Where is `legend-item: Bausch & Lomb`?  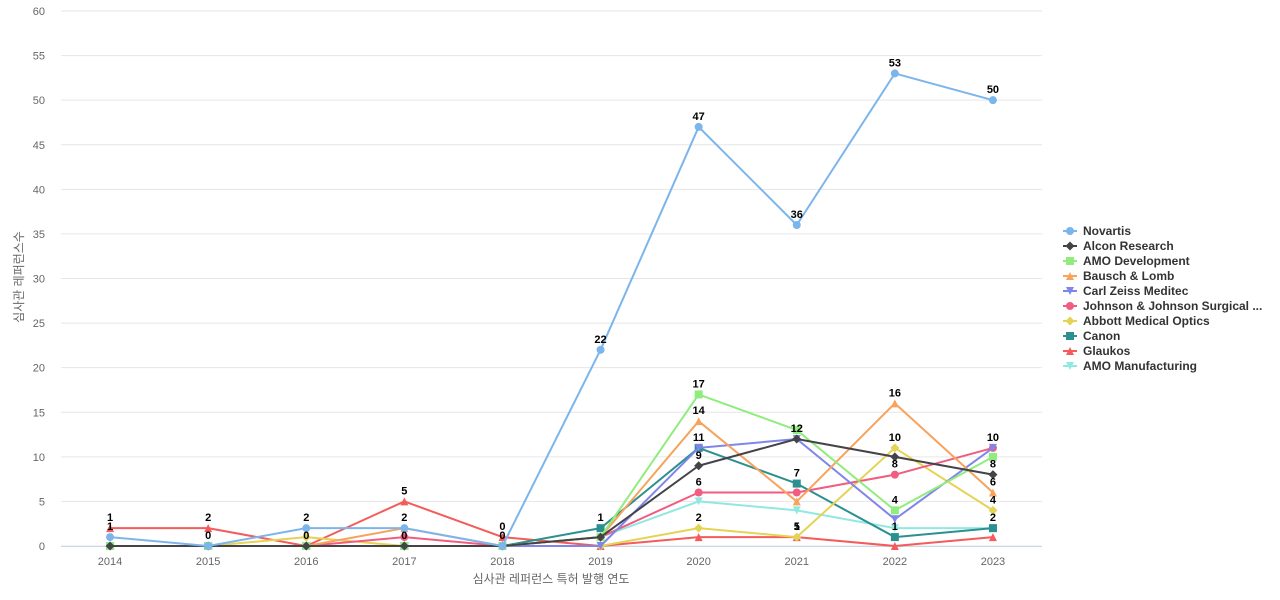 legend-item: Bausch & Lomb is located at coordinates (1118, 276).